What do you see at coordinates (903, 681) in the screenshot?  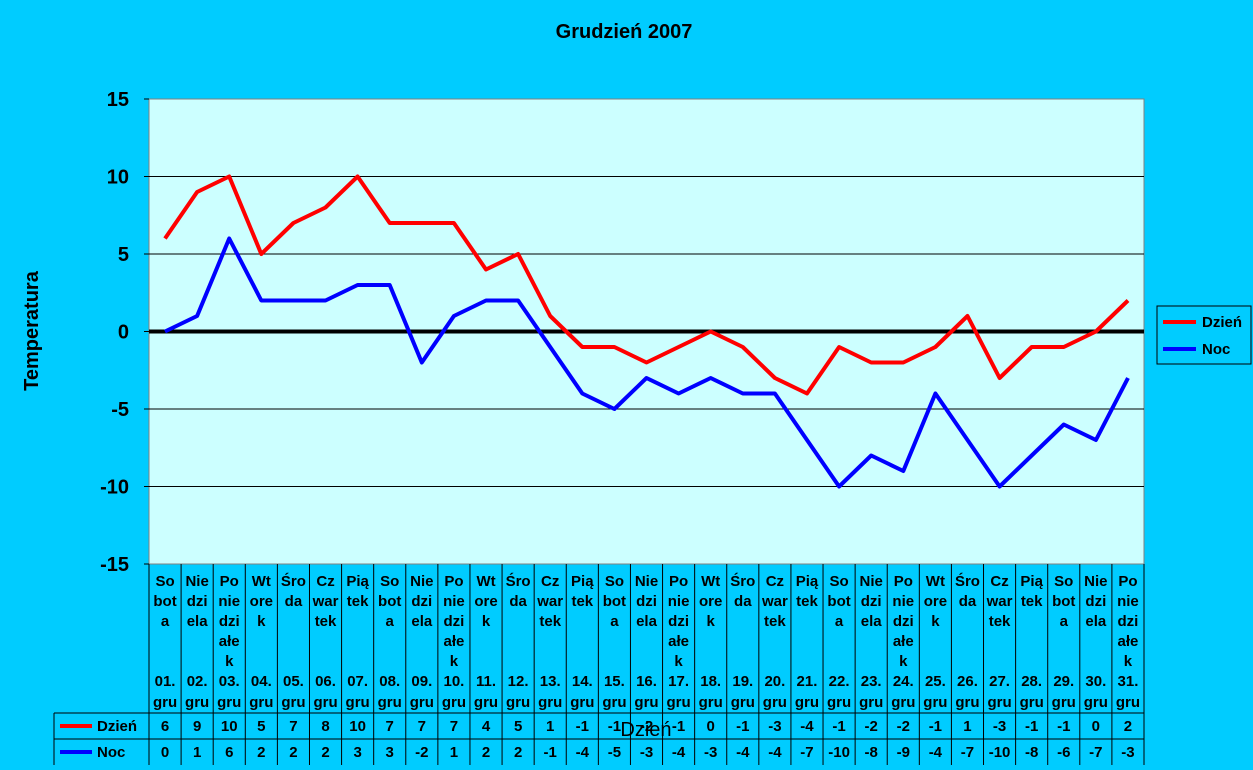 I see `x-tick-label-date: 24.` at bounding box center [903, 681].